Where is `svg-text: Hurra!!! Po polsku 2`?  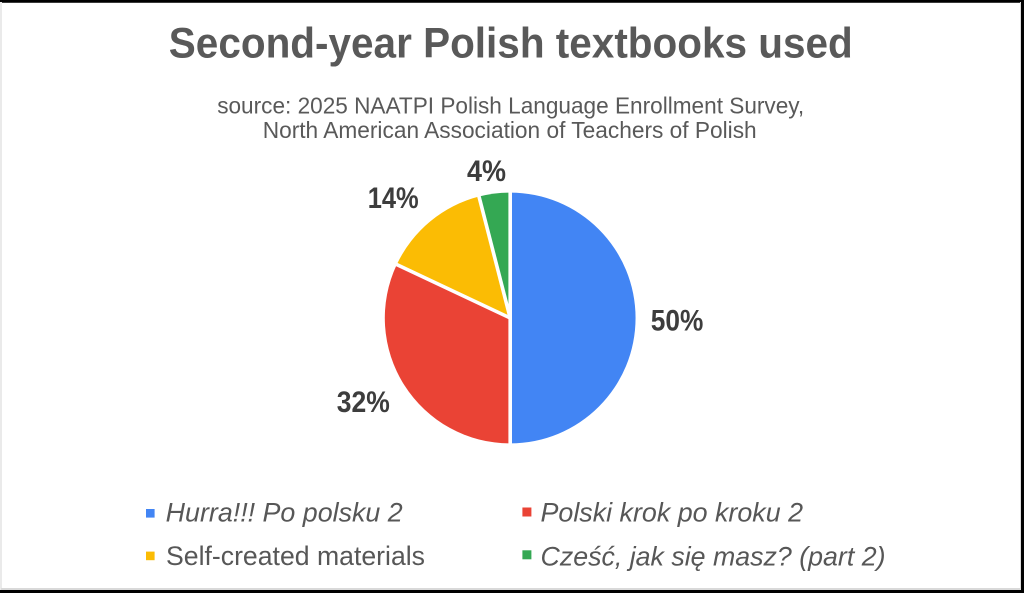
svg-text: Hurra!!! Po polsku 2 is located at coordinates (284, 512).